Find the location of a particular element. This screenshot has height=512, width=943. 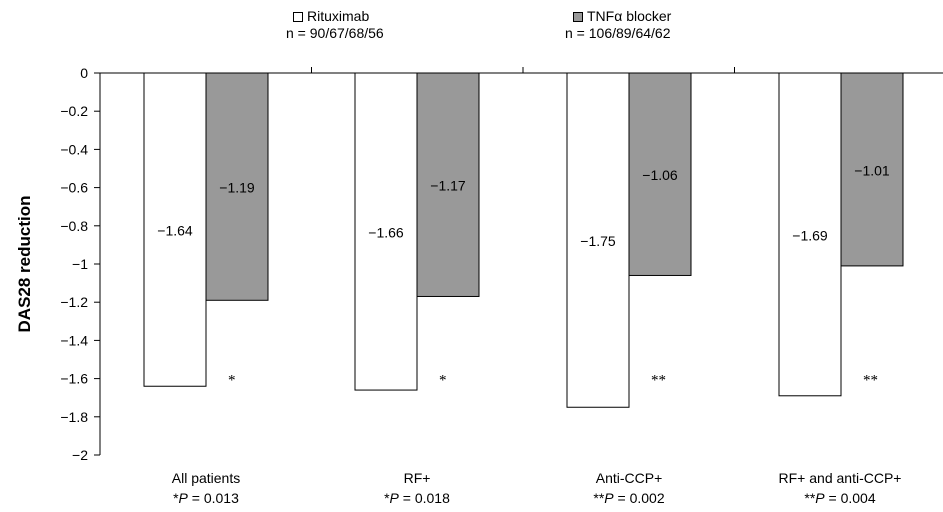

bar-value-label: −1.01 is located at coordinates (872, 170).